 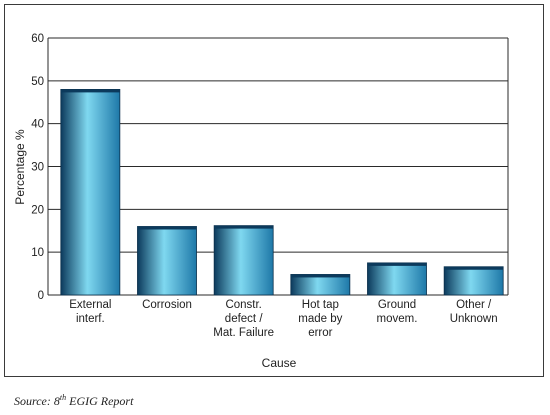 What do you see at coordinates (100, 401) in the screenshot?
I see `source-suffix: EGIG Report` at bounding box center [100, 401].